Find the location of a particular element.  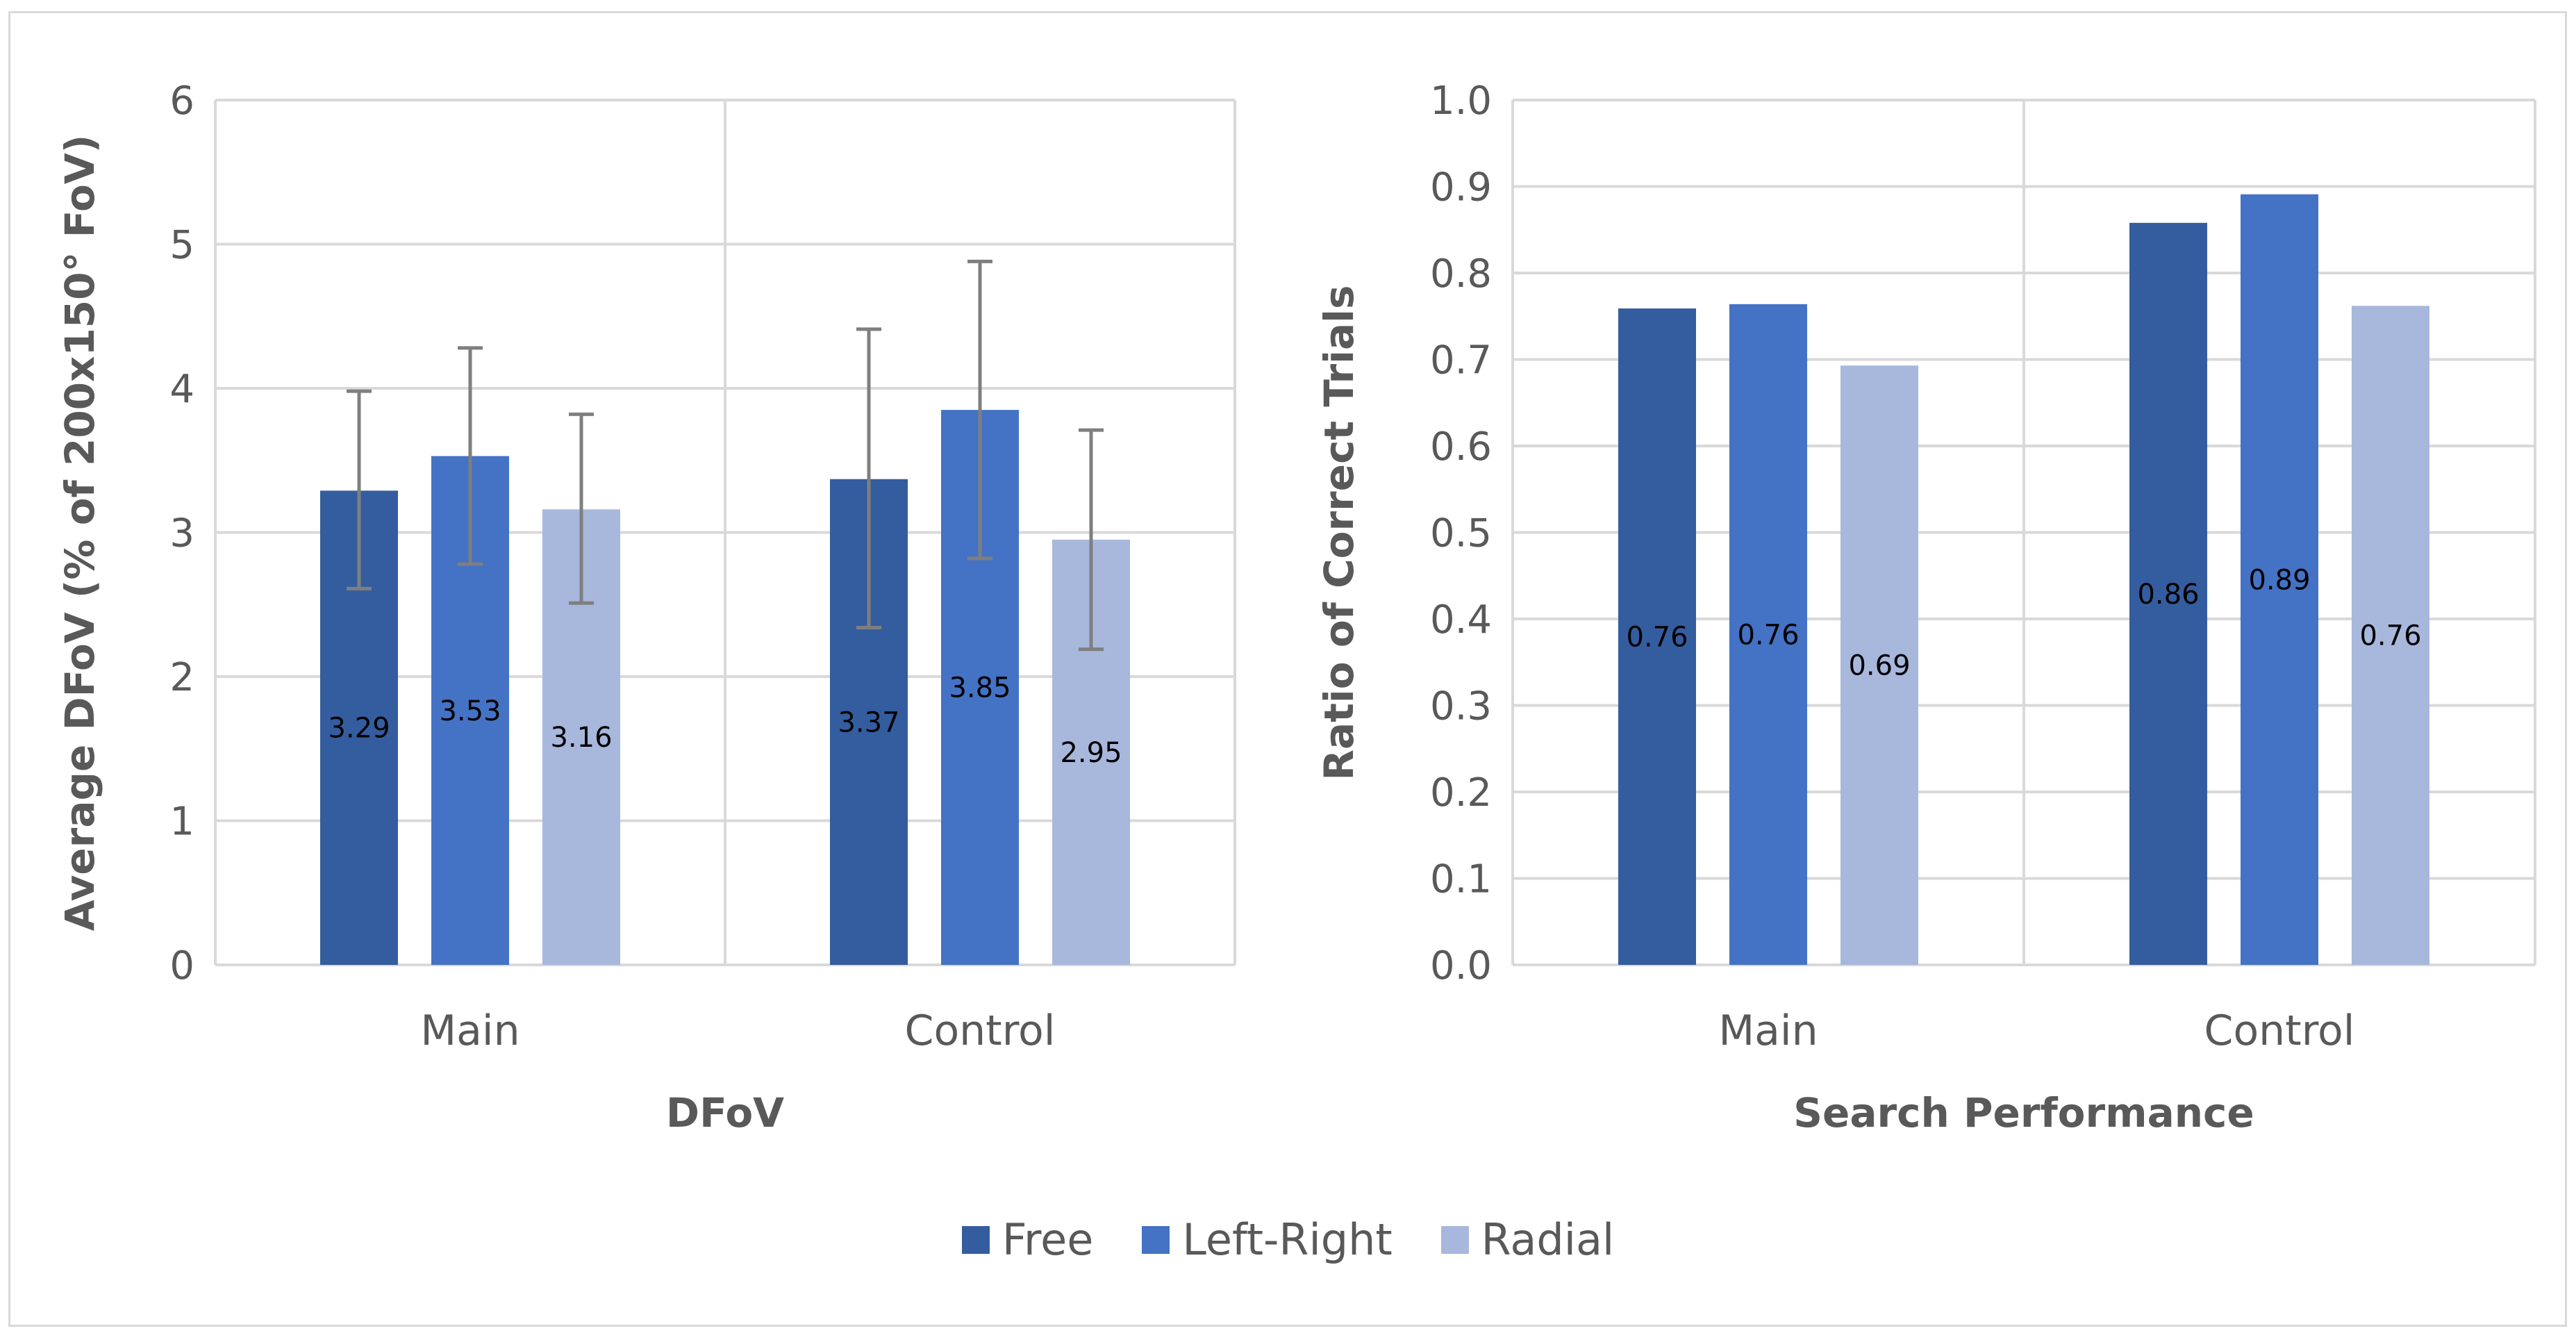

legend-item-free: Free is located at coordinates (1027, 1239).